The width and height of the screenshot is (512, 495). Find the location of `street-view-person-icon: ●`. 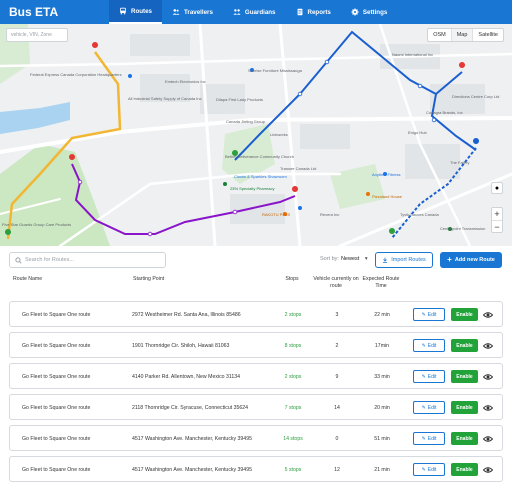

street-view-person-icon: ● is located at coordinates (497, 188).